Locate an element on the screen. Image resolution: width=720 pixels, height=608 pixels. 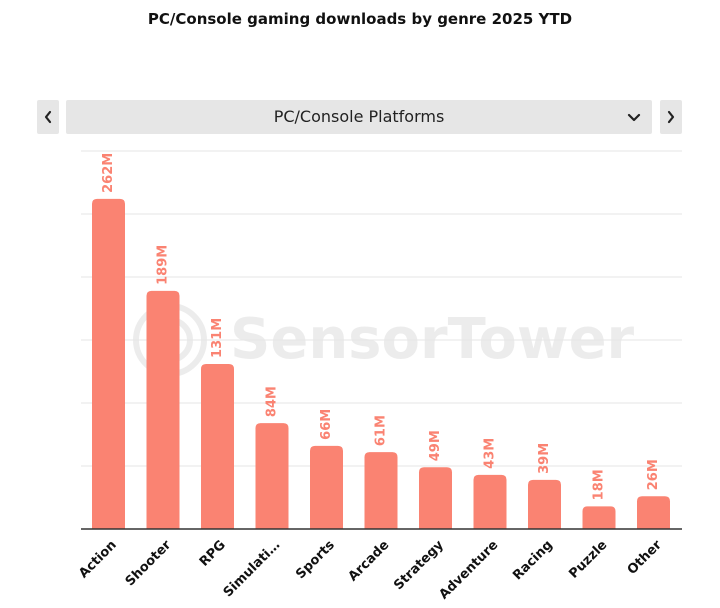
data-label: 131M is located at coordinates (217, 338).